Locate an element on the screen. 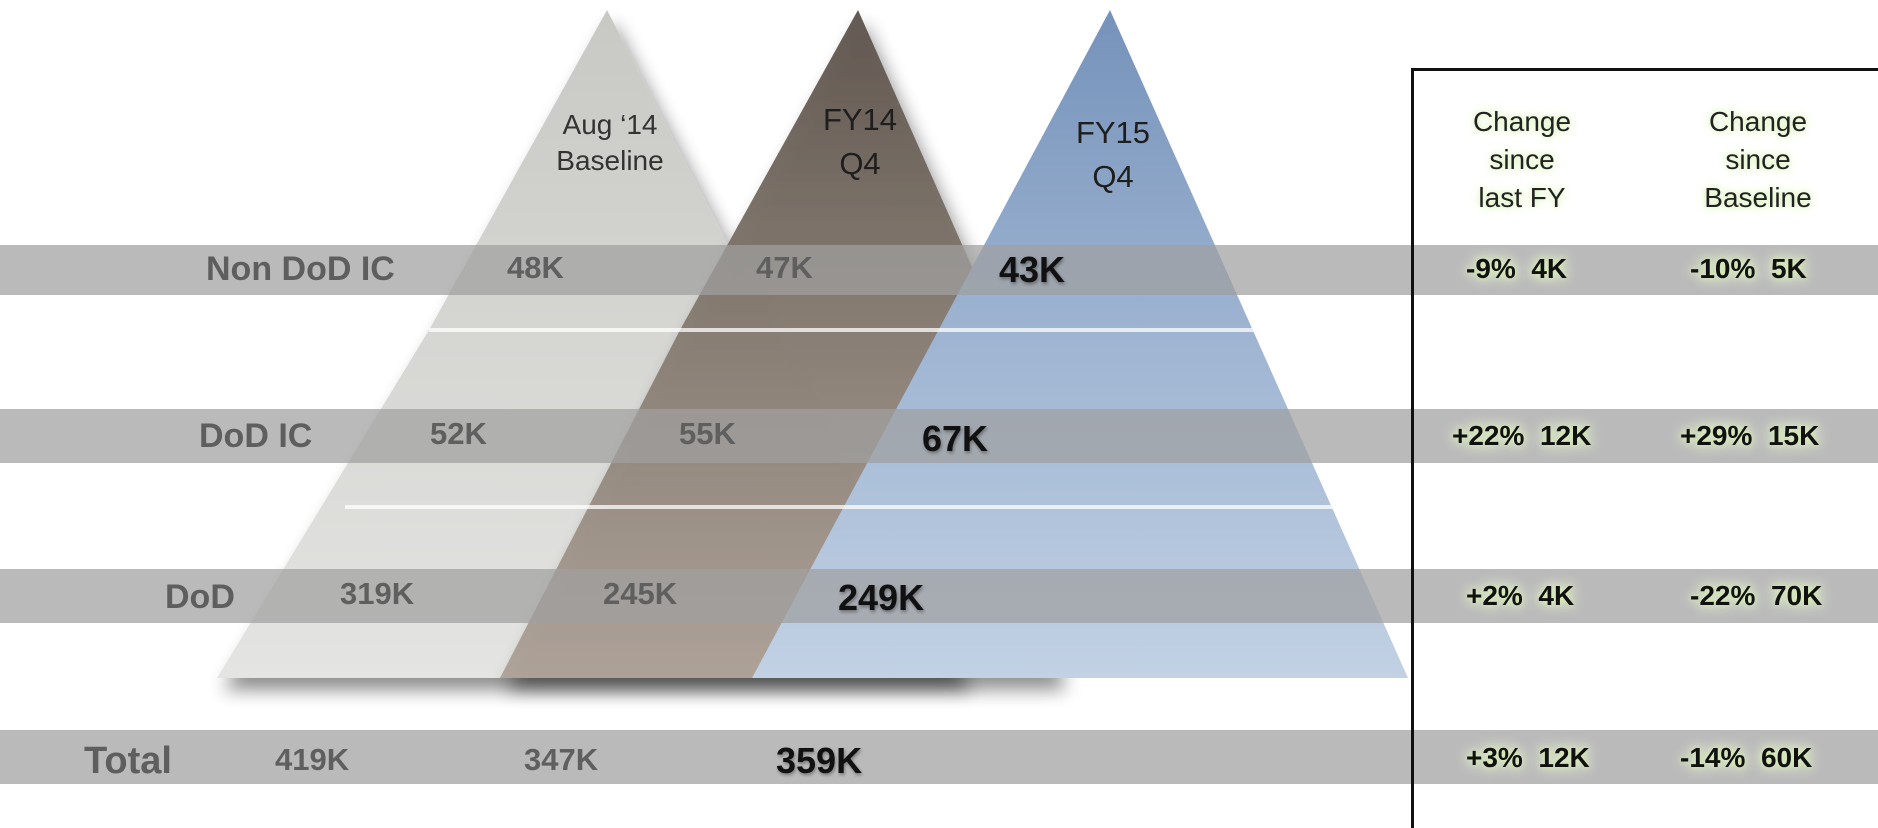  band-non-dod-ic is located at coordinates (939, 270).